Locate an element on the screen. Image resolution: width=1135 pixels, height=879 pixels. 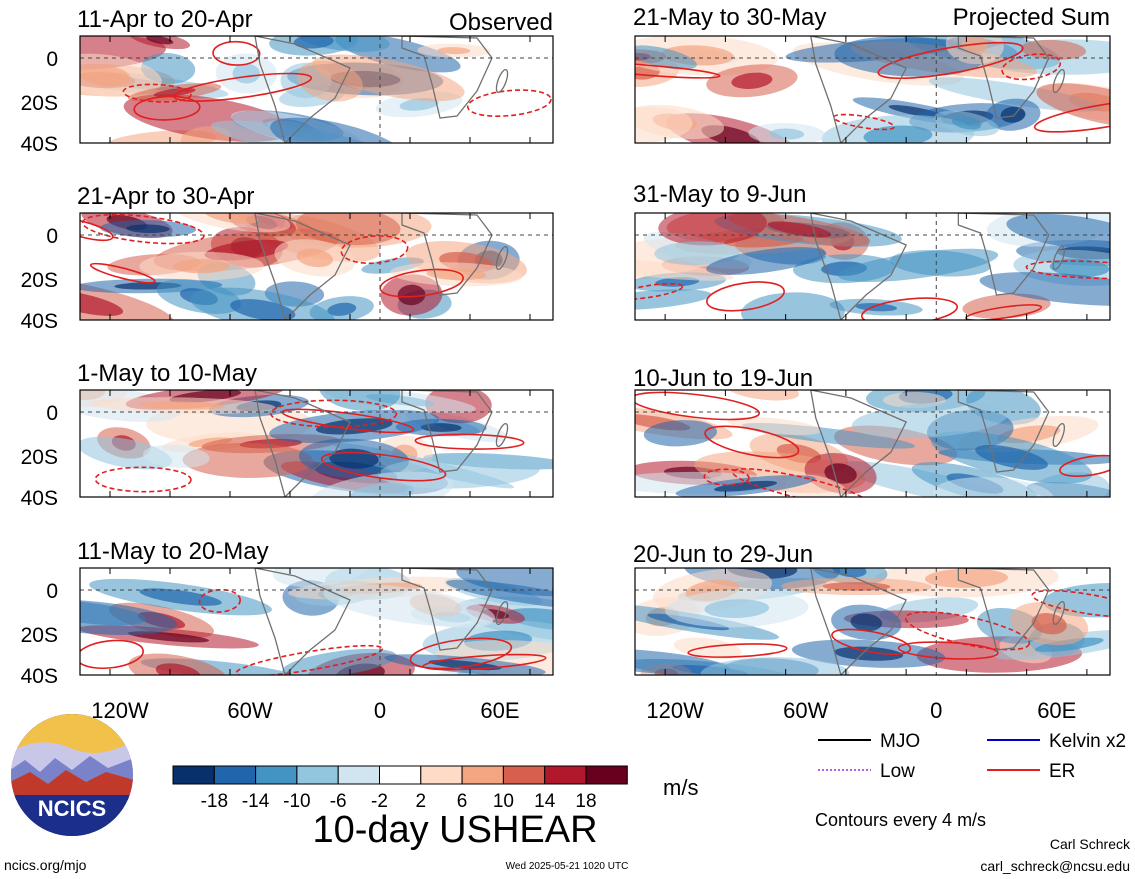
legend-label: Low is located at coordinates (897, 771).